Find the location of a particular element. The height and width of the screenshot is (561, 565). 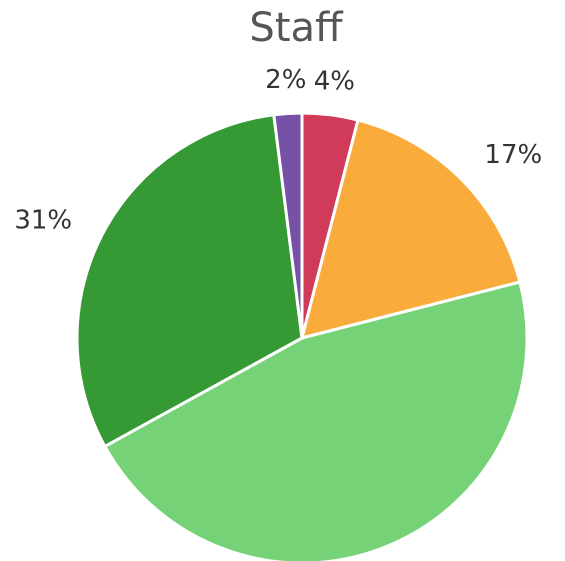

slice-label: 2% is located at coordinates (285, 80).